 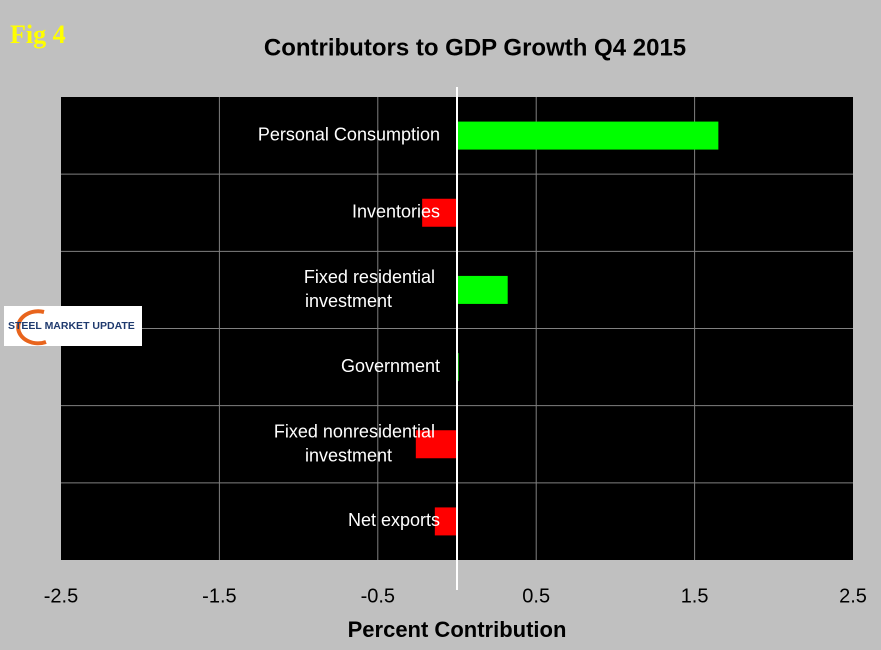 What do you see at coordinates (390, 366) in the screenshot?
I see `category-label: Government` at bounding box center [390, 366].